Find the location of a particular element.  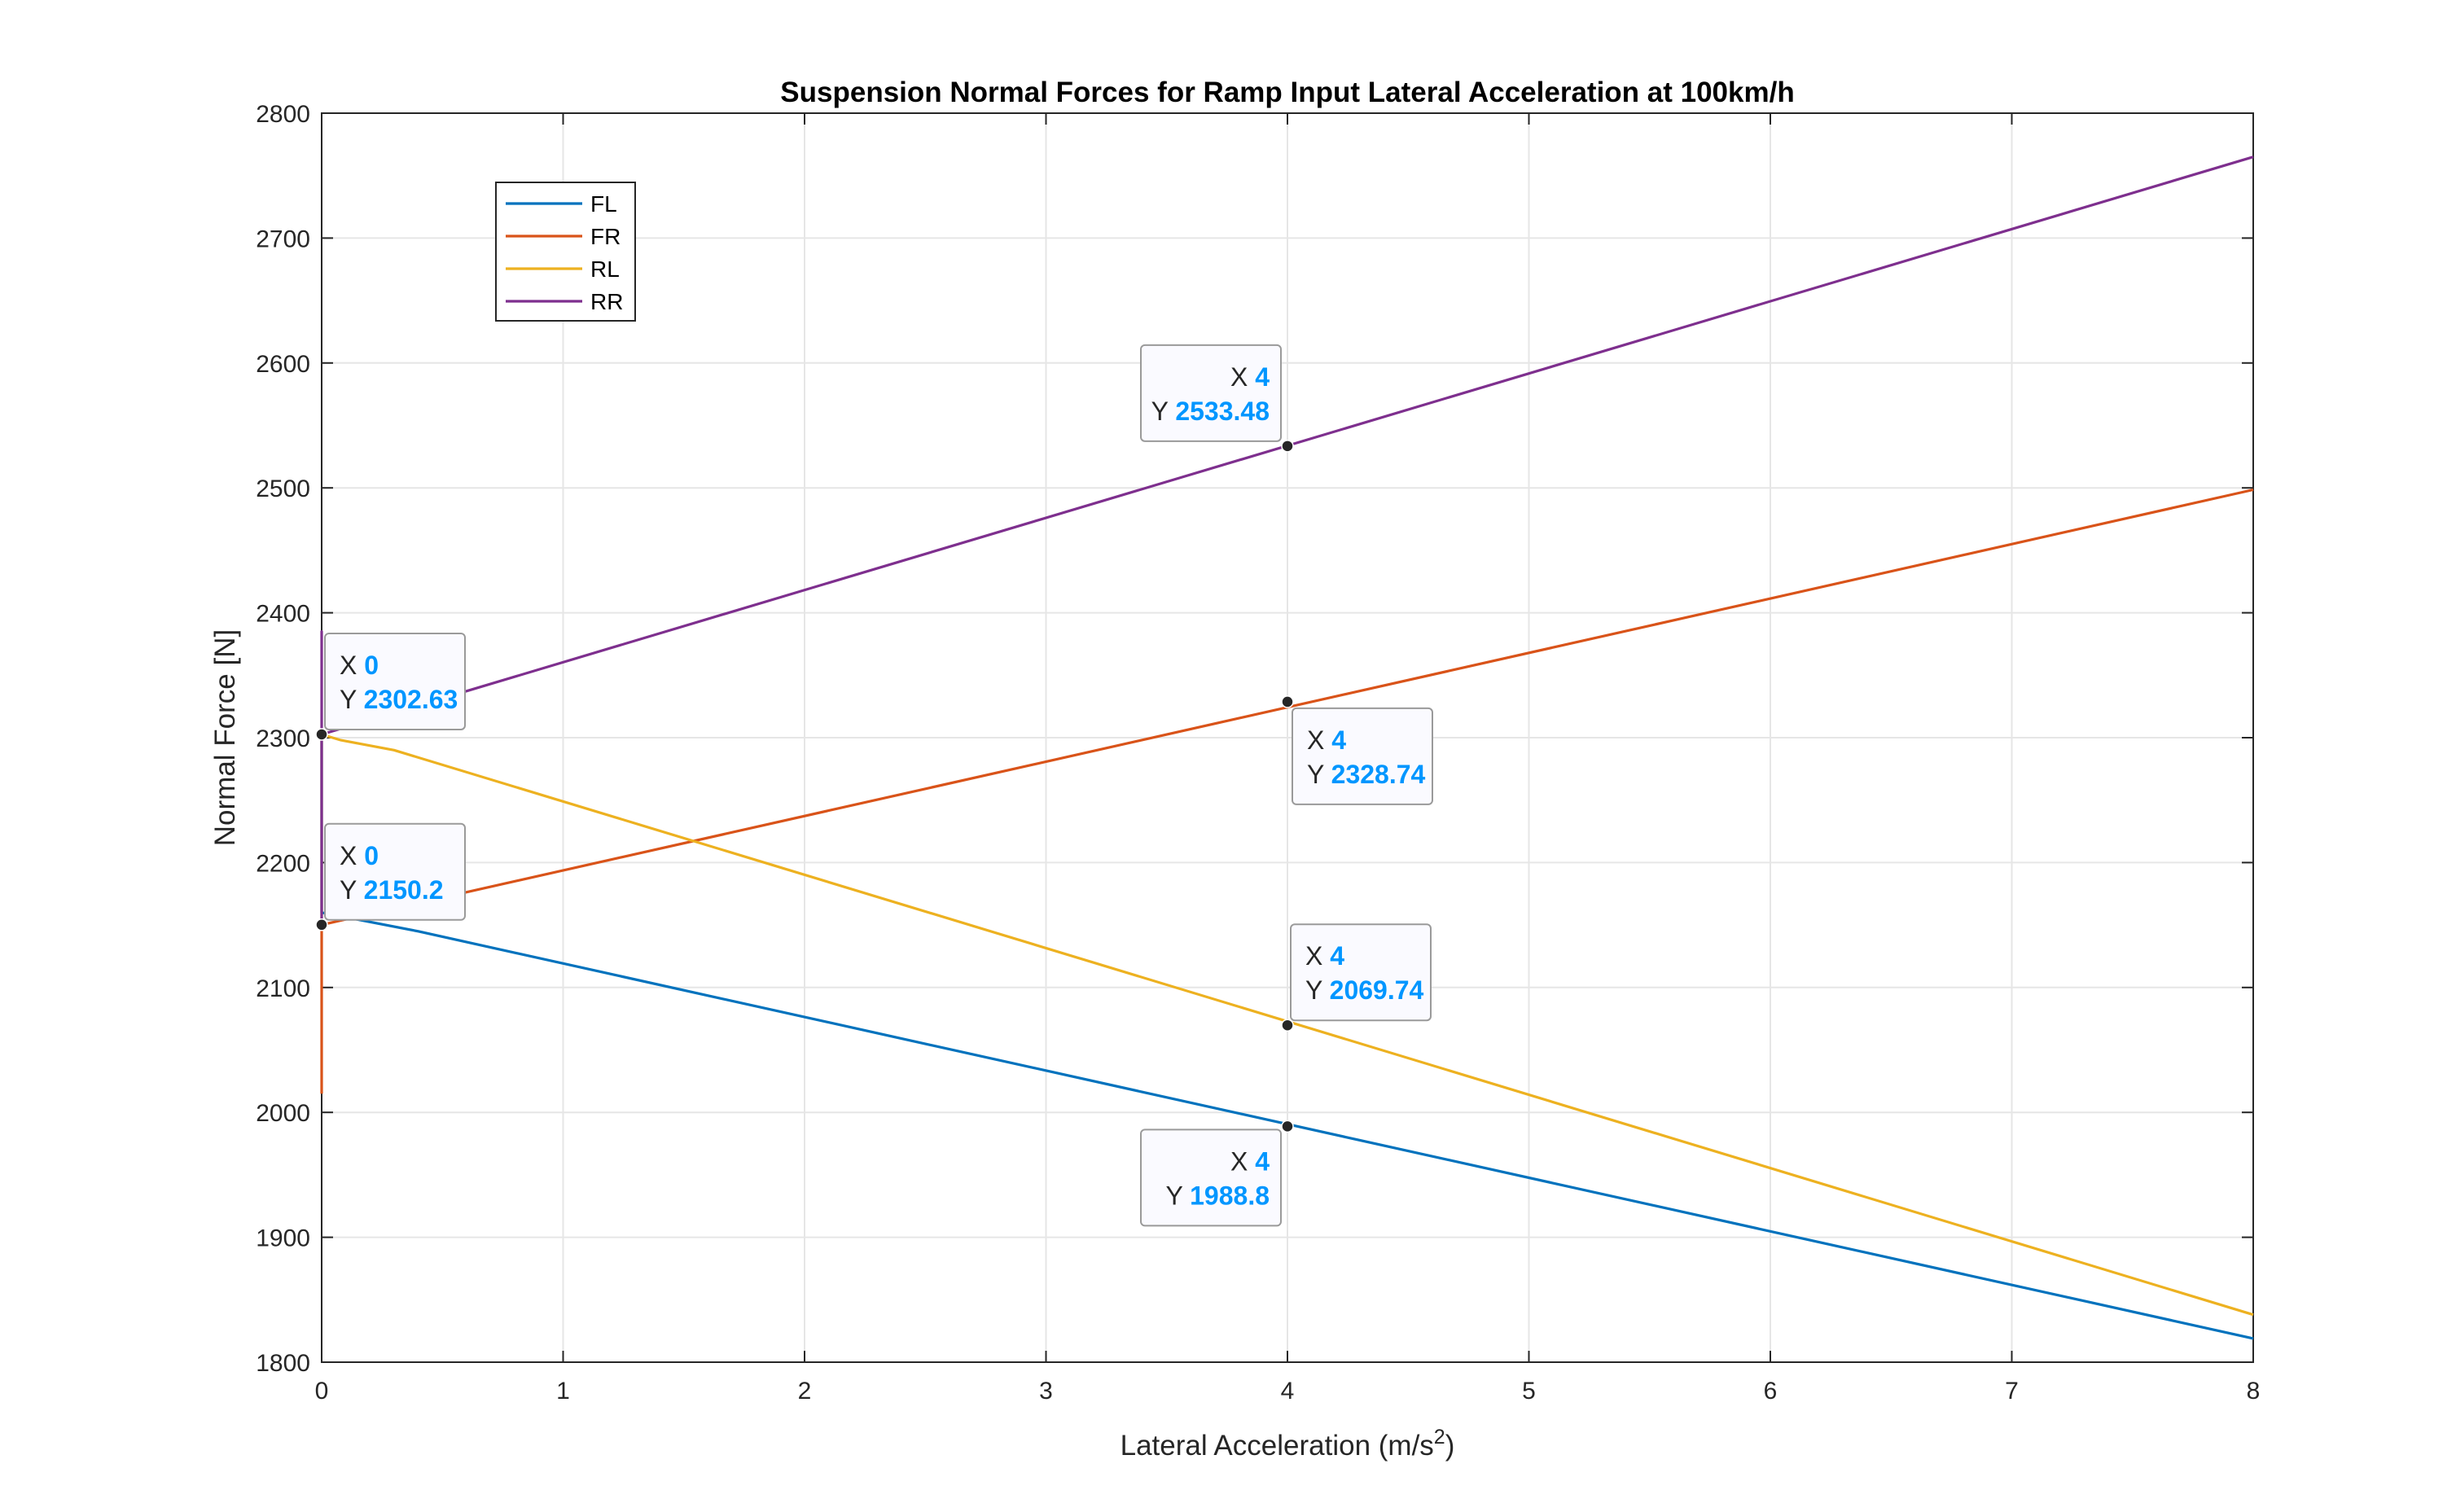

datatip-y-row: Y 2533.48 is located at coordinates (1211, 411).